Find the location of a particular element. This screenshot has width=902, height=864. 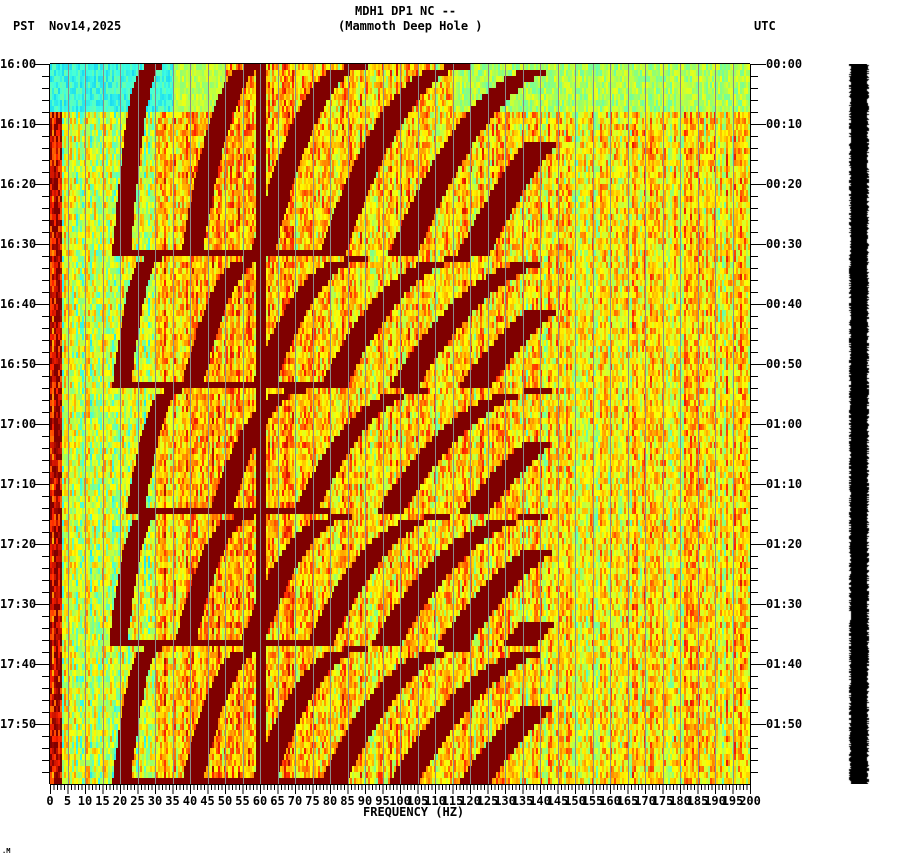

x-tick-label: 120 is located at coordinates (470, 801).